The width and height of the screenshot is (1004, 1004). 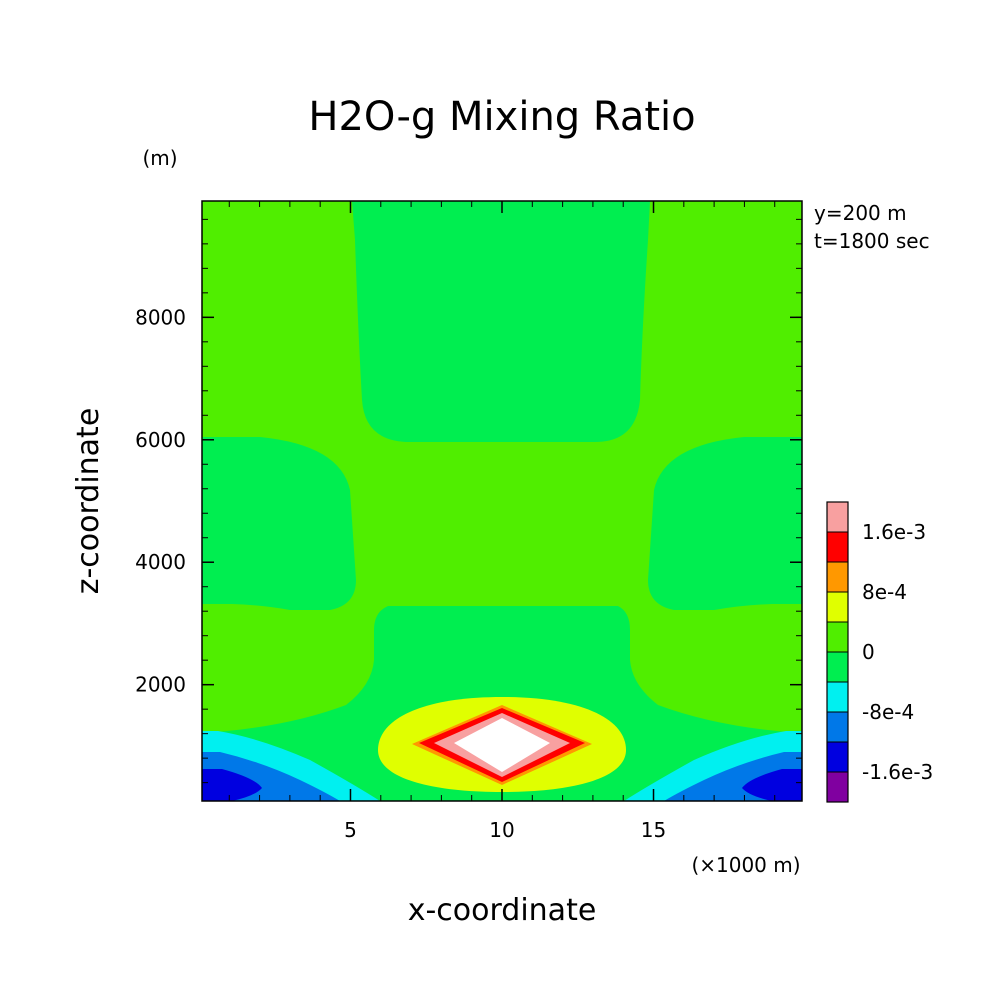 I want to click on contour-upper-central-slightly-negative, so click(x=501, y=321).